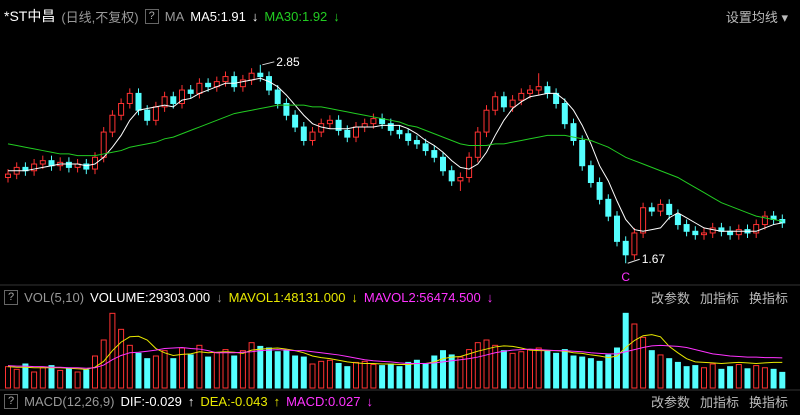 Image resolution: width=800 pixels, height=415 pixels. I want to click on indicator-name: VOL(5,10), so click(54, 297).